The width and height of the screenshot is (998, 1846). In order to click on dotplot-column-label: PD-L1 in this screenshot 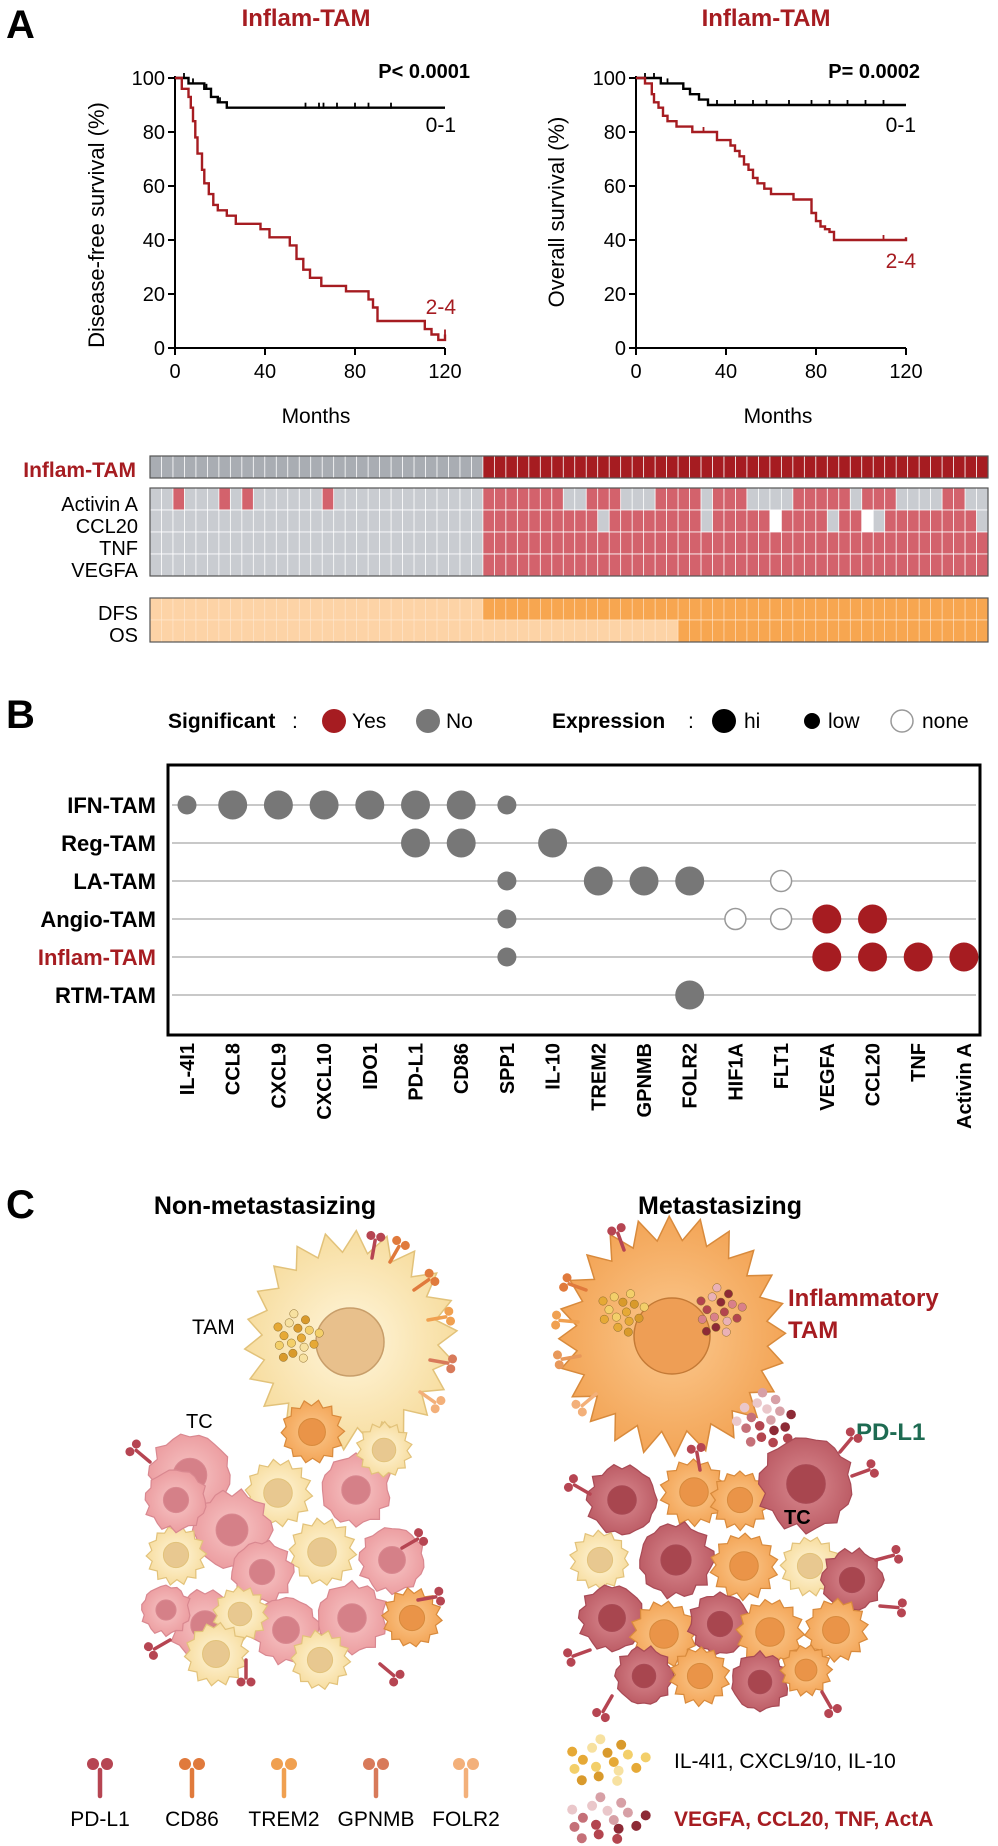, I will do `click(417, 1072)`.